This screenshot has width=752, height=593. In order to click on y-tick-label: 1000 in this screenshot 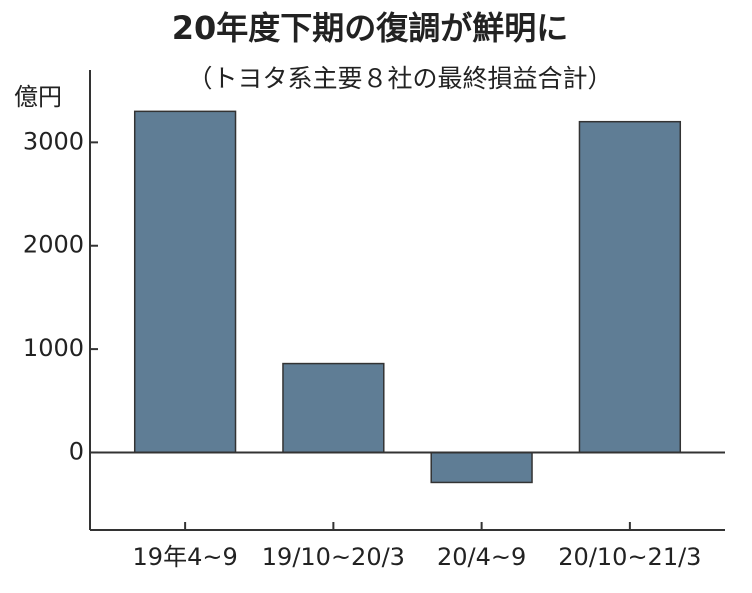, I will do `click(53, 348)`.